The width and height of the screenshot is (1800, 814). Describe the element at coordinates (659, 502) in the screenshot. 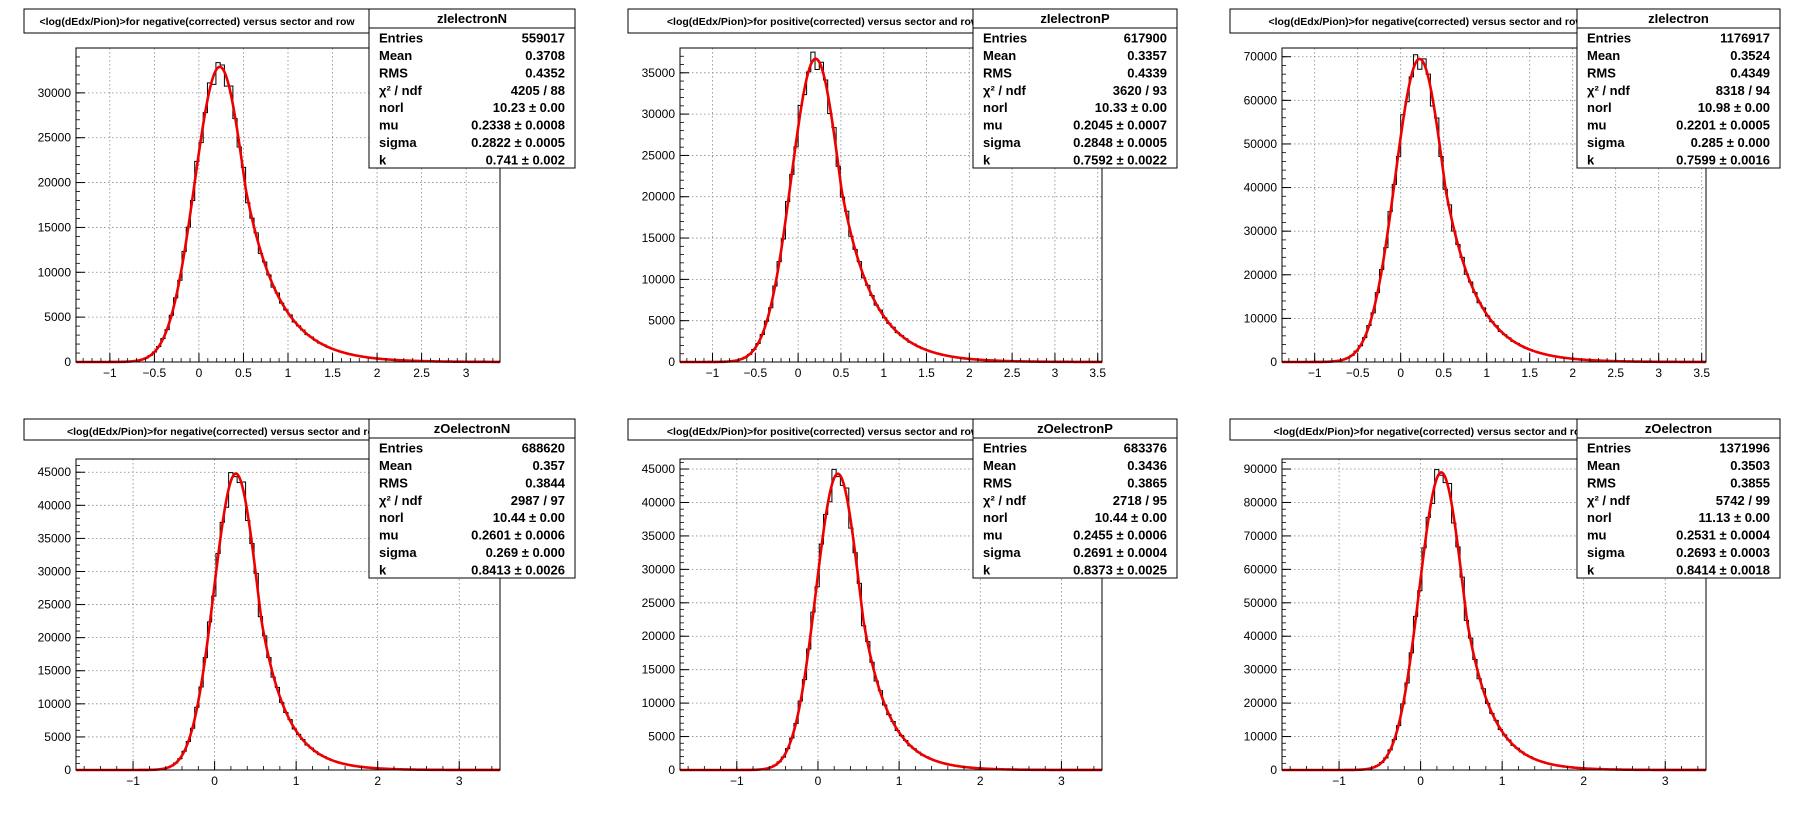

I see `y-tick-label: 40000` at that location.